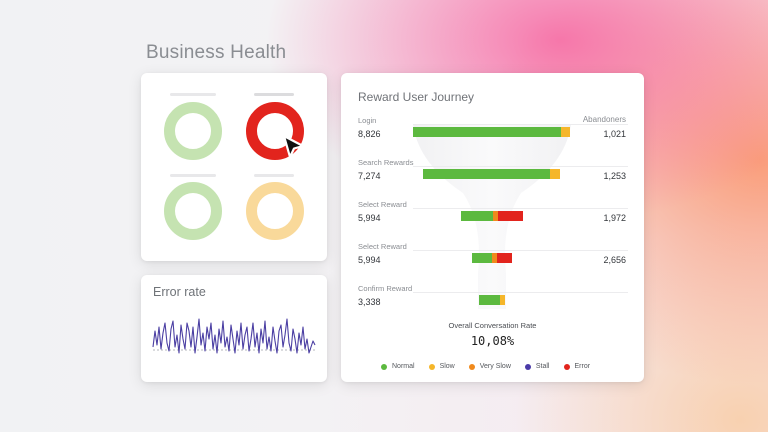  What do you see at coordinates (495, 366) in the screenshot?
I see `legend-label: Very Slow` at bounding box center [495, 366].